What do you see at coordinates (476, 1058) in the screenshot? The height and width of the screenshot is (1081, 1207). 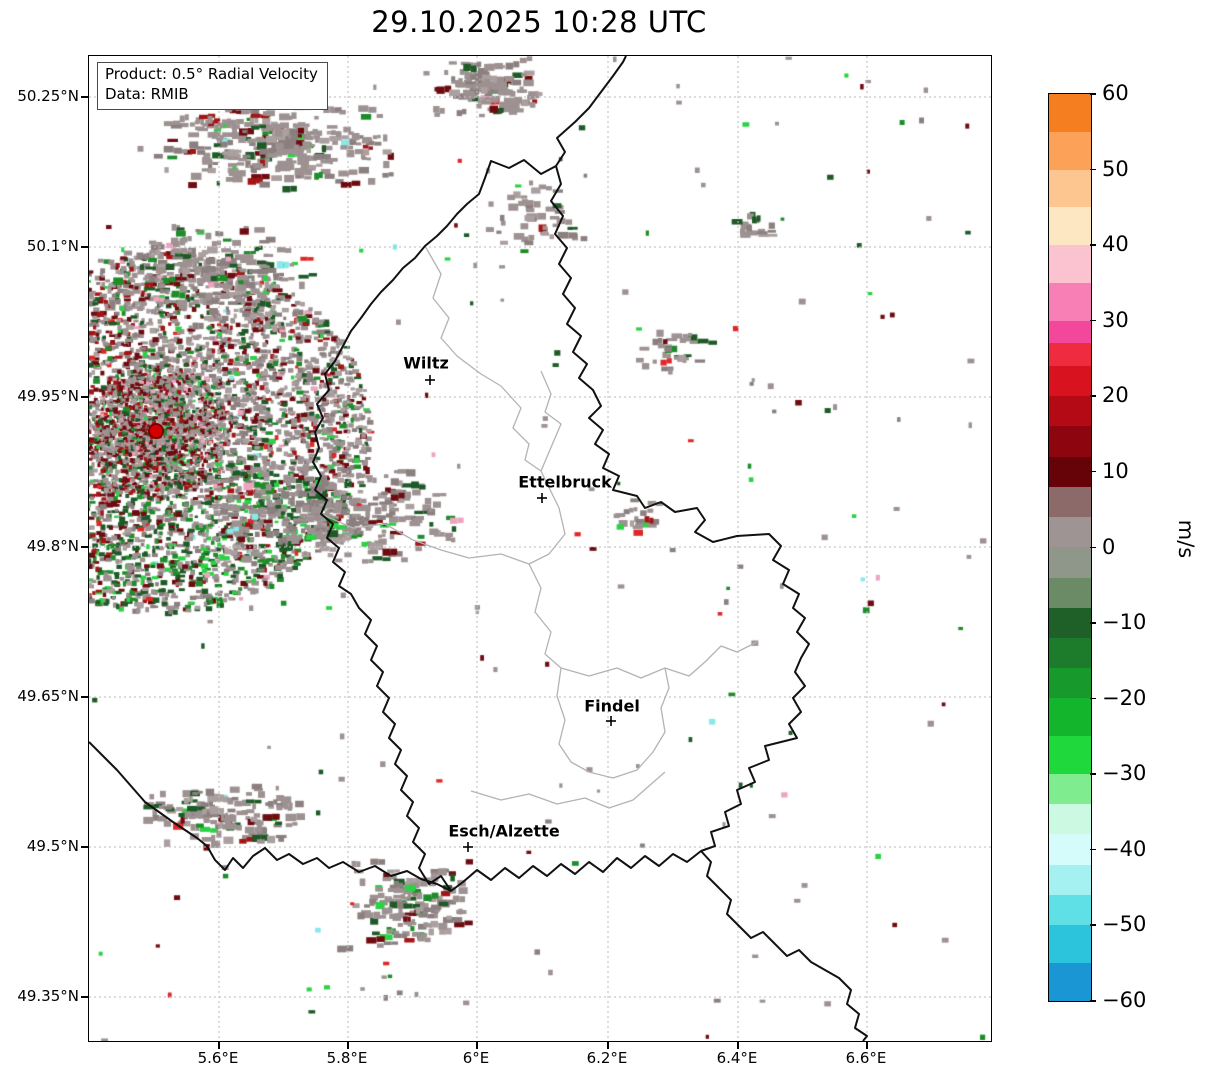 I see `x-tick-label: 6°E` at bounding box center [476, 1058].